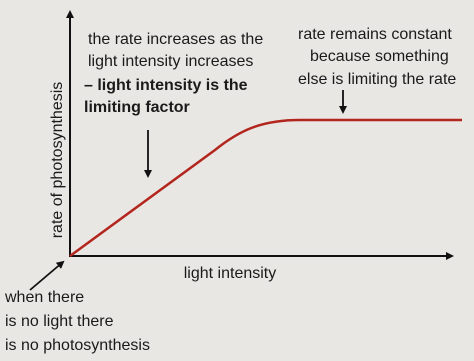 This screenshot has height=361, width=474. What do you see at coordinates (170, 61) in the screenshot?
I see `annotation-line: light intensity increases` at bounding box center [170, 61].